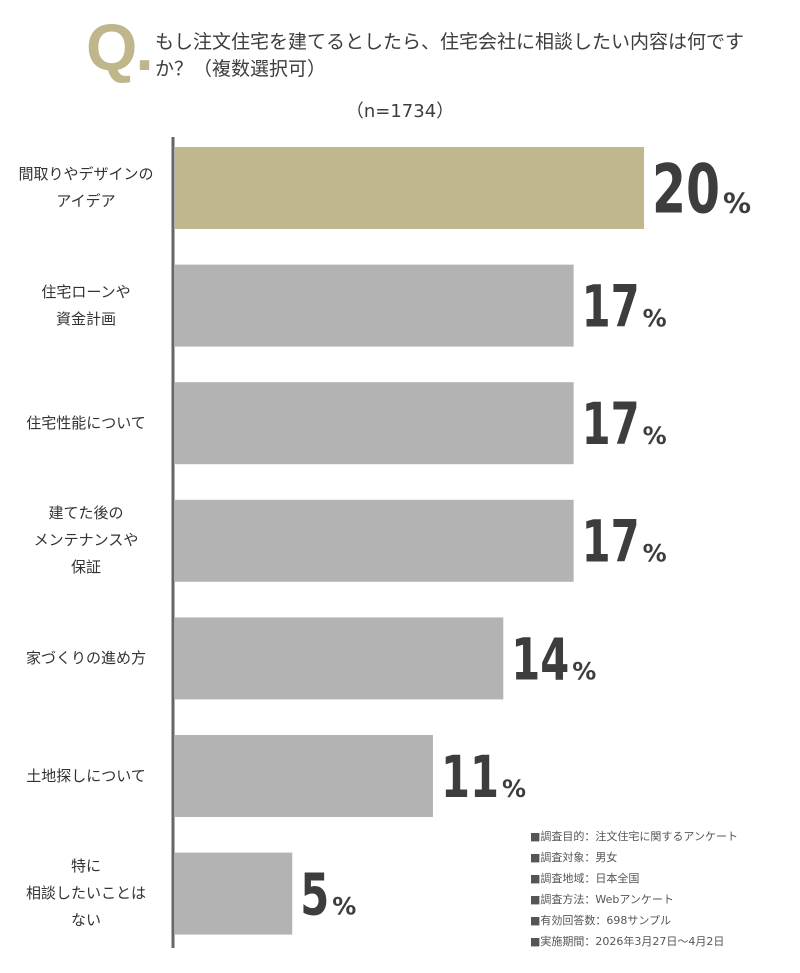 This screenshot has width=800, height=973. I want to click on value-label-1: 17%, so click(624, 306).